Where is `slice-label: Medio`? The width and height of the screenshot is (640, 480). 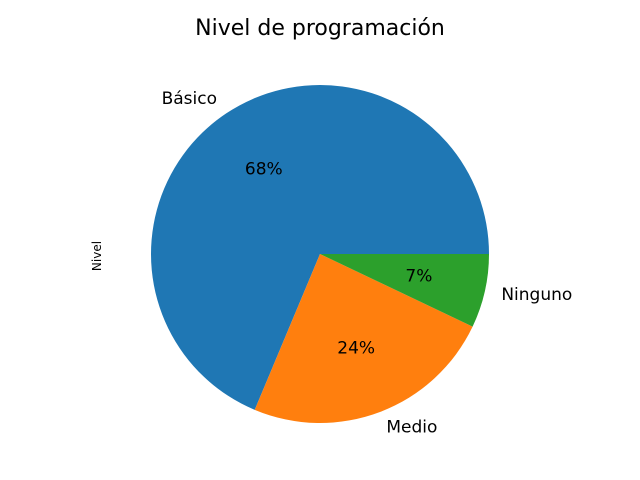 slice-label: Medio is located at coordinates (411, 428).